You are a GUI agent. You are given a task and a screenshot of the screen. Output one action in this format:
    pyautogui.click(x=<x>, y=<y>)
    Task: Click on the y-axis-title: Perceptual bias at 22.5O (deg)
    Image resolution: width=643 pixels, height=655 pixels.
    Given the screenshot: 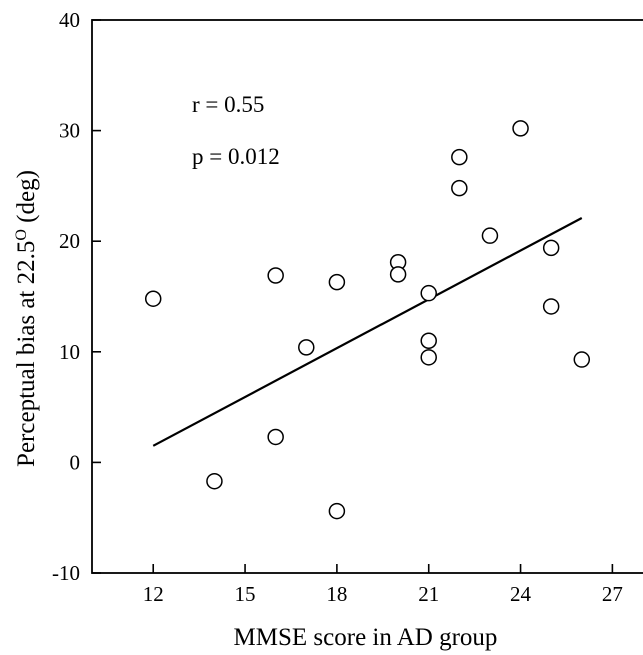 What is the action you would take?
    pyautogui.click(x=27, y=318)
    